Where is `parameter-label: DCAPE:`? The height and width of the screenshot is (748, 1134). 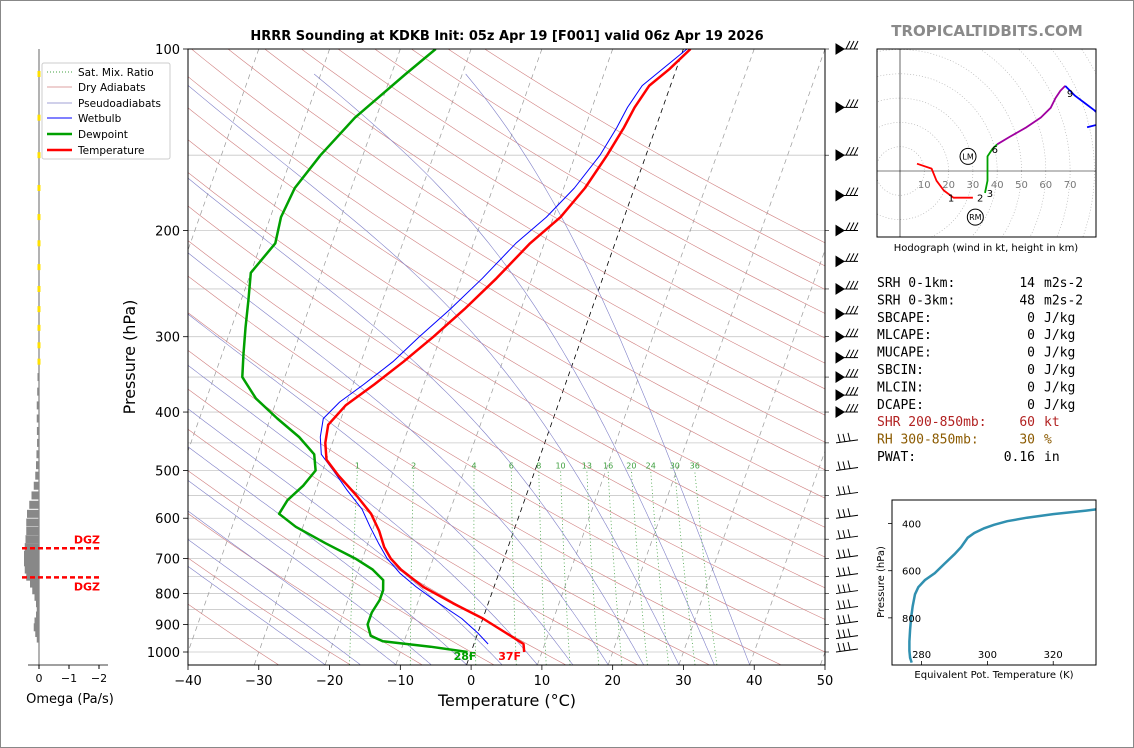 parameter-label: DCAPE: is located at coordinates (900, 405).